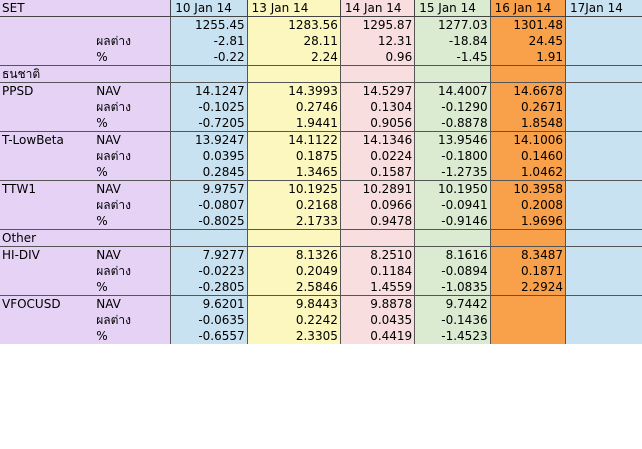 This screenshot has height=449, width=642. Describe the element at coordinates (377, 8) in the screenshot. I see `date-header: 14 Jan 14` at that location.